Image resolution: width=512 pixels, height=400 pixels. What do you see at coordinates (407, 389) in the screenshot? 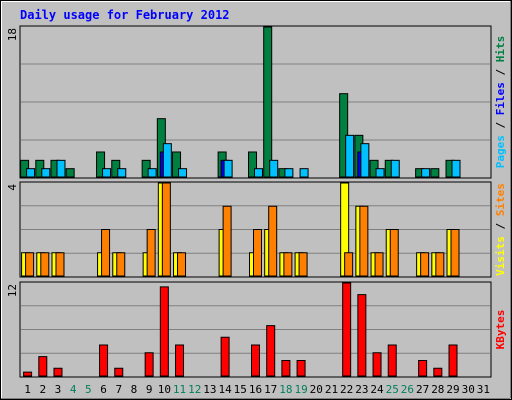
I see `x-tick-label: 26` at bounding box center [407, 389].